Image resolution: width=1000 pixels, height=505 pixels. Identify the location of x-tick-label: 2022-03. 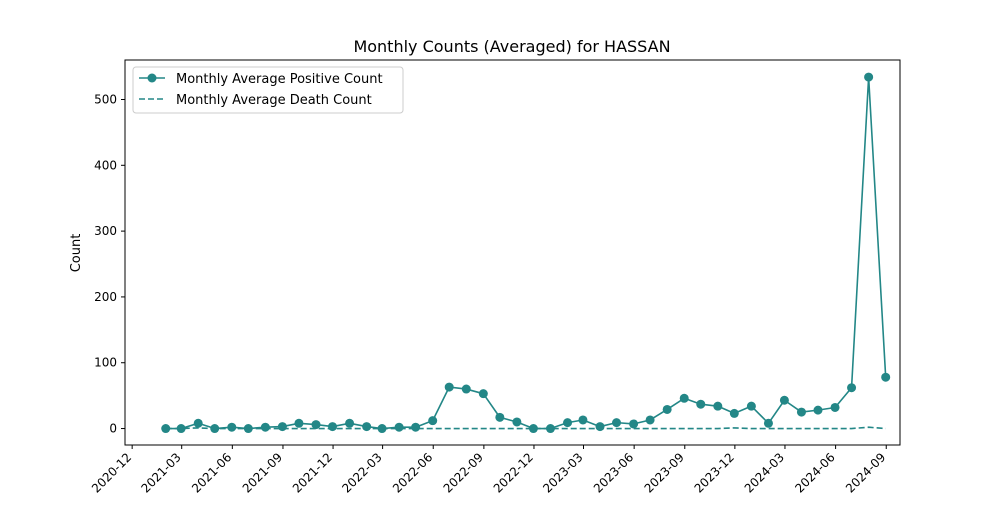
(361, 472).